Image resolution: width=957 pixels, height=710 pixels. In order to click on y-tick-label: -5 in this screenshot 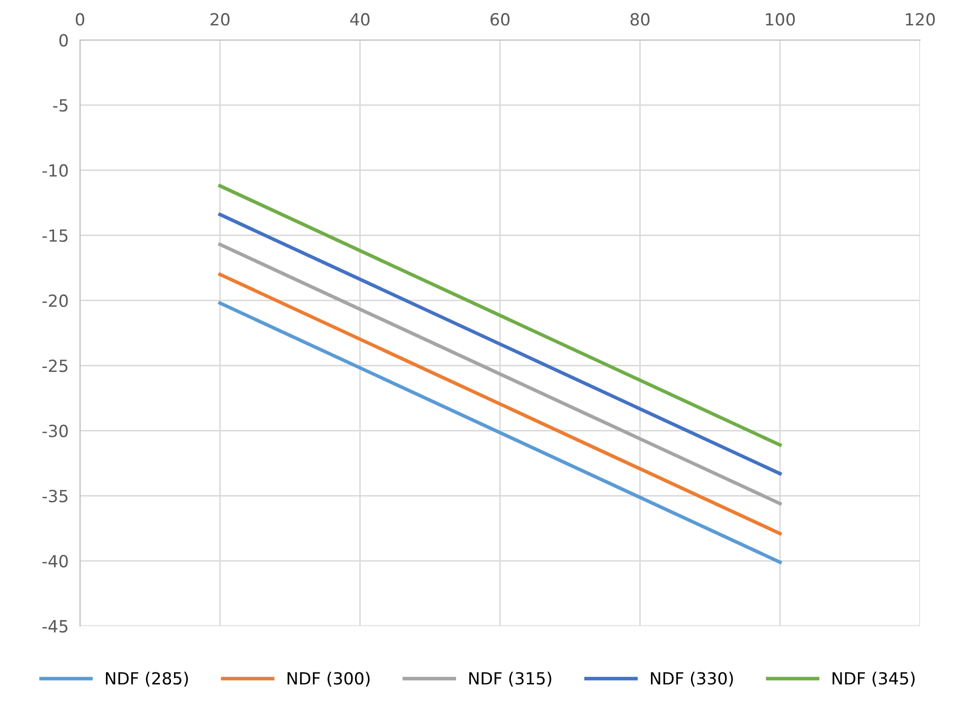, I will do `click(60, 105)`.